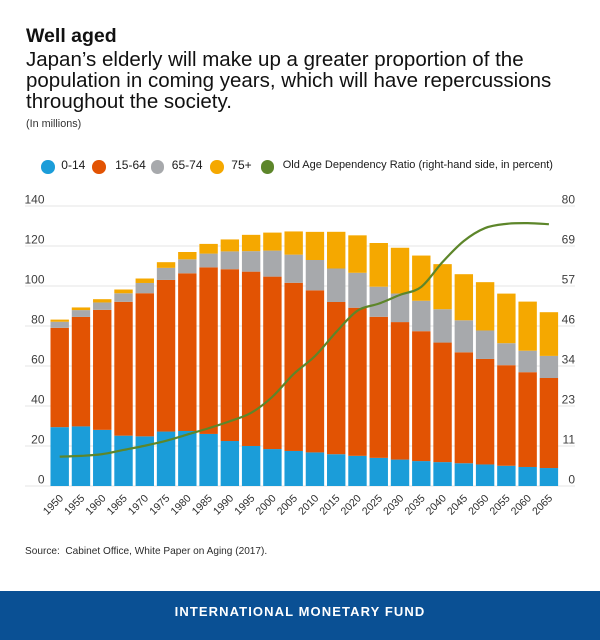  Describe the element at coordinates (542, 504) in the screenshot. I see `svg-text: 2065` at that location.